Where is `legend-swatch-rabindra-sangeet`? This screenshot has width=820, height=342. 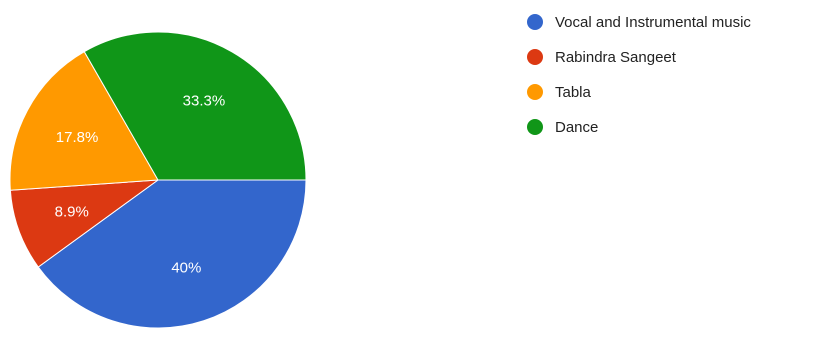 legend-swatch-rabindra-sangeet is located at coordinates (535, 57).